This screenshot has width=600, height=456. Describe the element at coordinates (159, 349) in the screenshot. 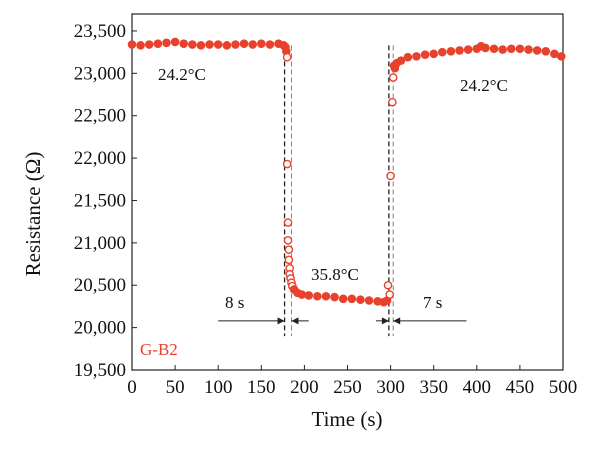

I see `sample-label: G-B2` at that location.